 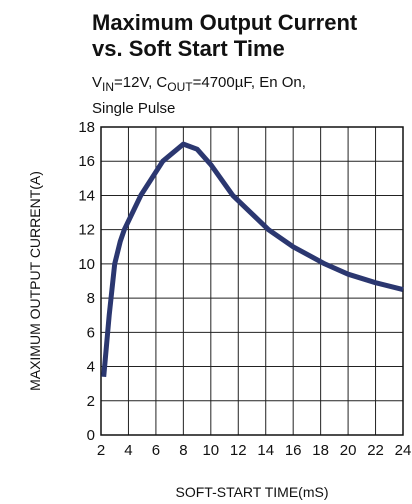 What do you see at coordinates (91, 332) in the screenshot?
I see `y-tick-label: 6` at bounding box center [91, 332].